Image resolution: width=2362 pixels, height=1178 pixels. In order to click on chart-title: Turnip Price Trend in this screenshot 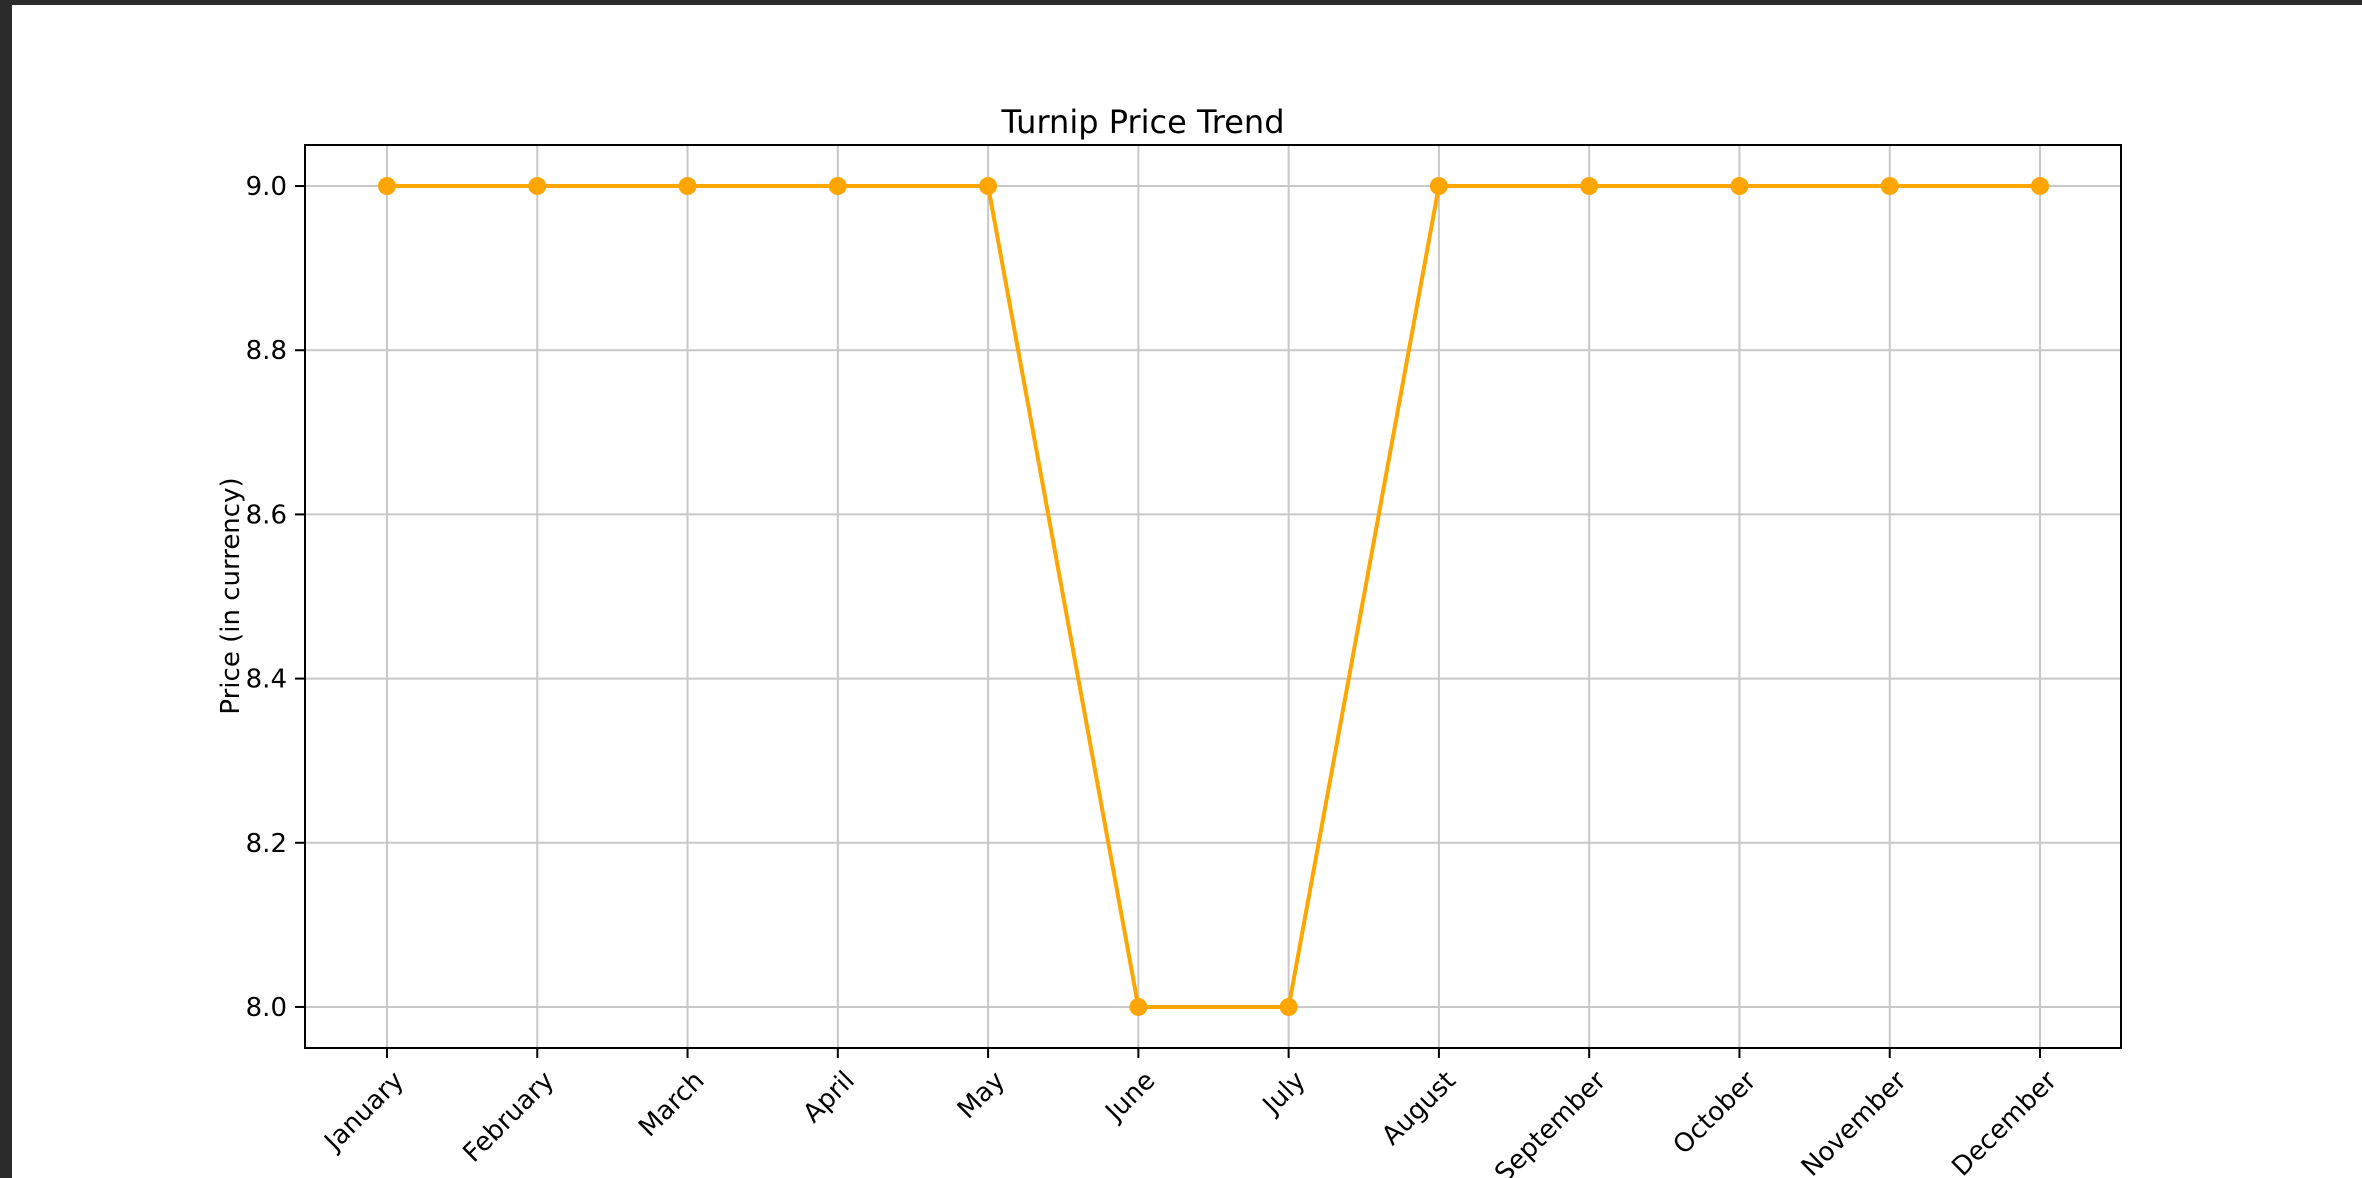, I will do `click(1142, 122)`.